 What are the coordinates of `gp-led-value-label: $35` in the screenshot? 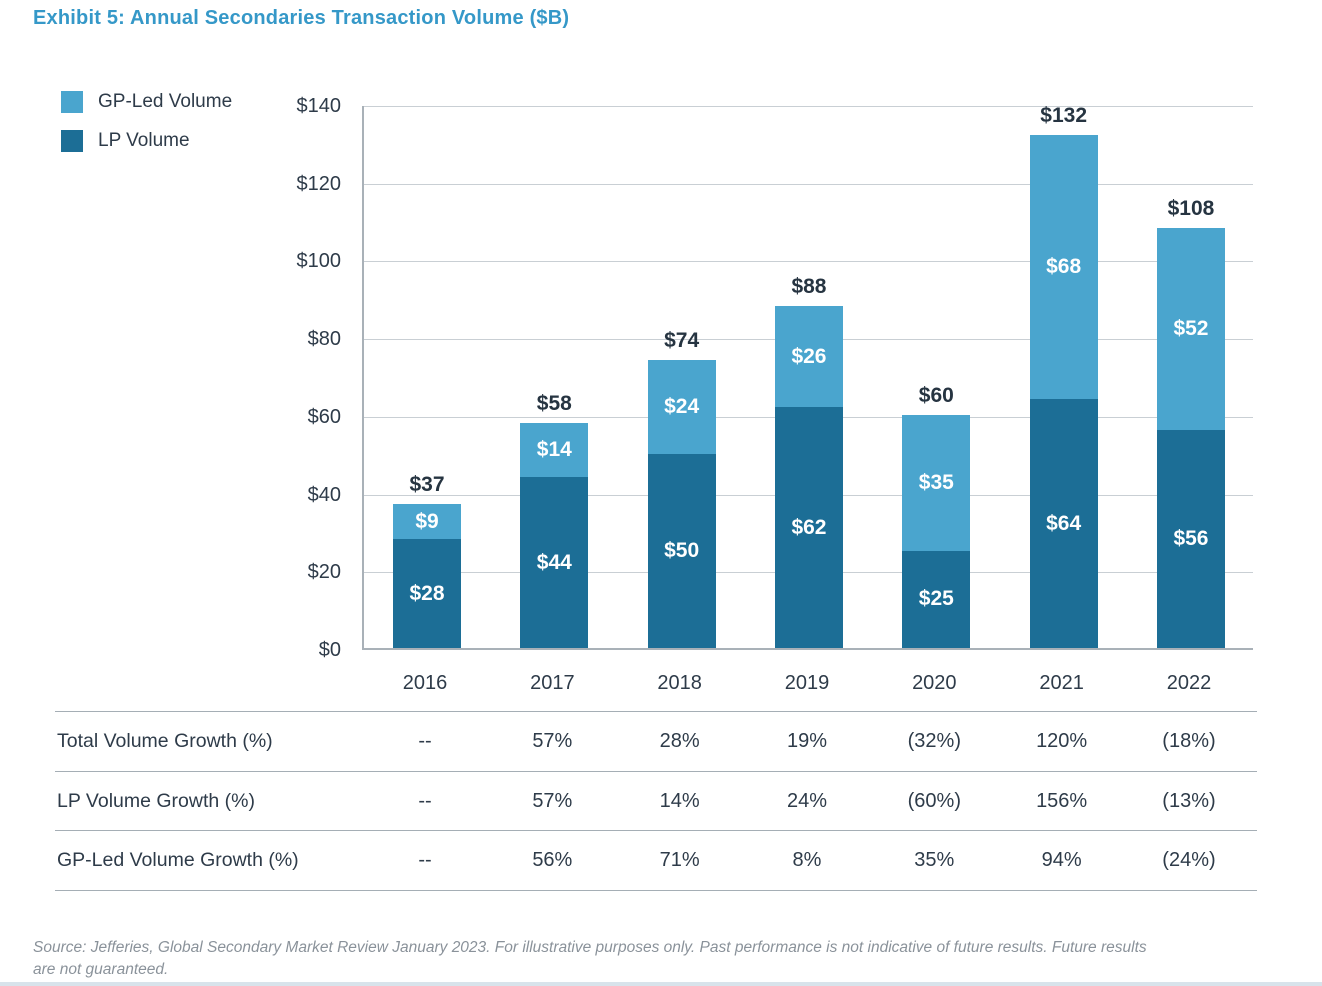 It's located at (936, 482).